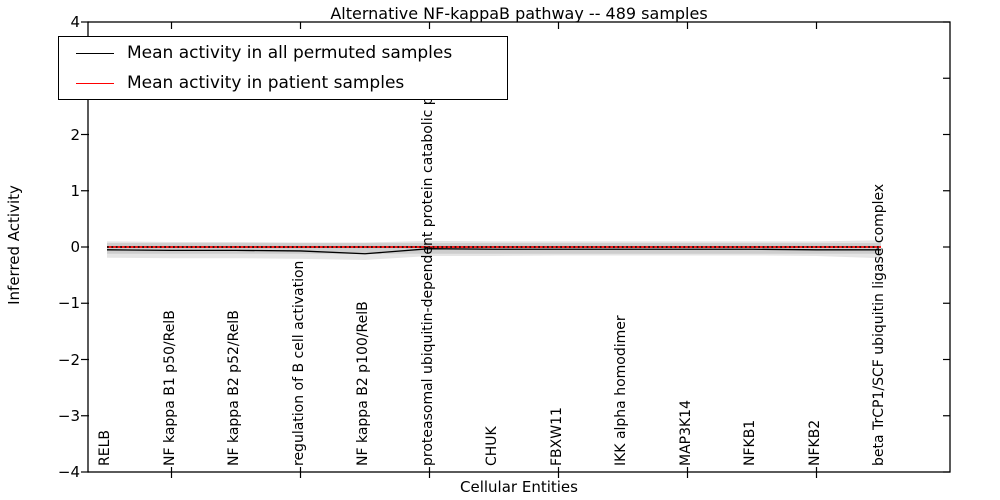 The height and width of the screenshot is (500, 1000). Describe the element at coordinates (519, 487) in the screenshot. I see `x-axis-label: Cellular Entities` at that location.